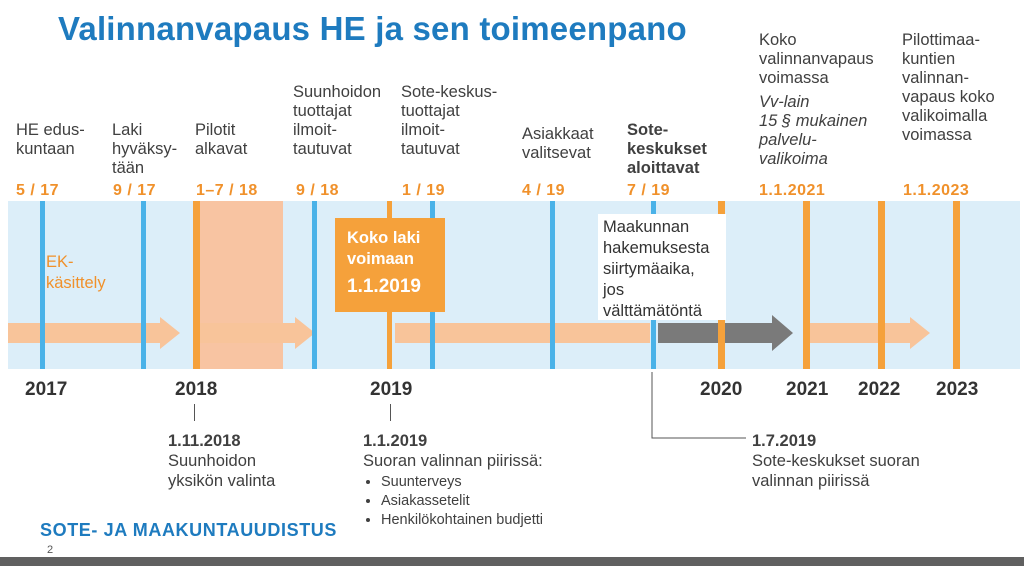 The width and height of the screenshot is (1024, 566). I want to click on event-sote-tuottajat-label: Sote-keskus-tuottajat ilmoit-tautuvat, so click(449, 120).